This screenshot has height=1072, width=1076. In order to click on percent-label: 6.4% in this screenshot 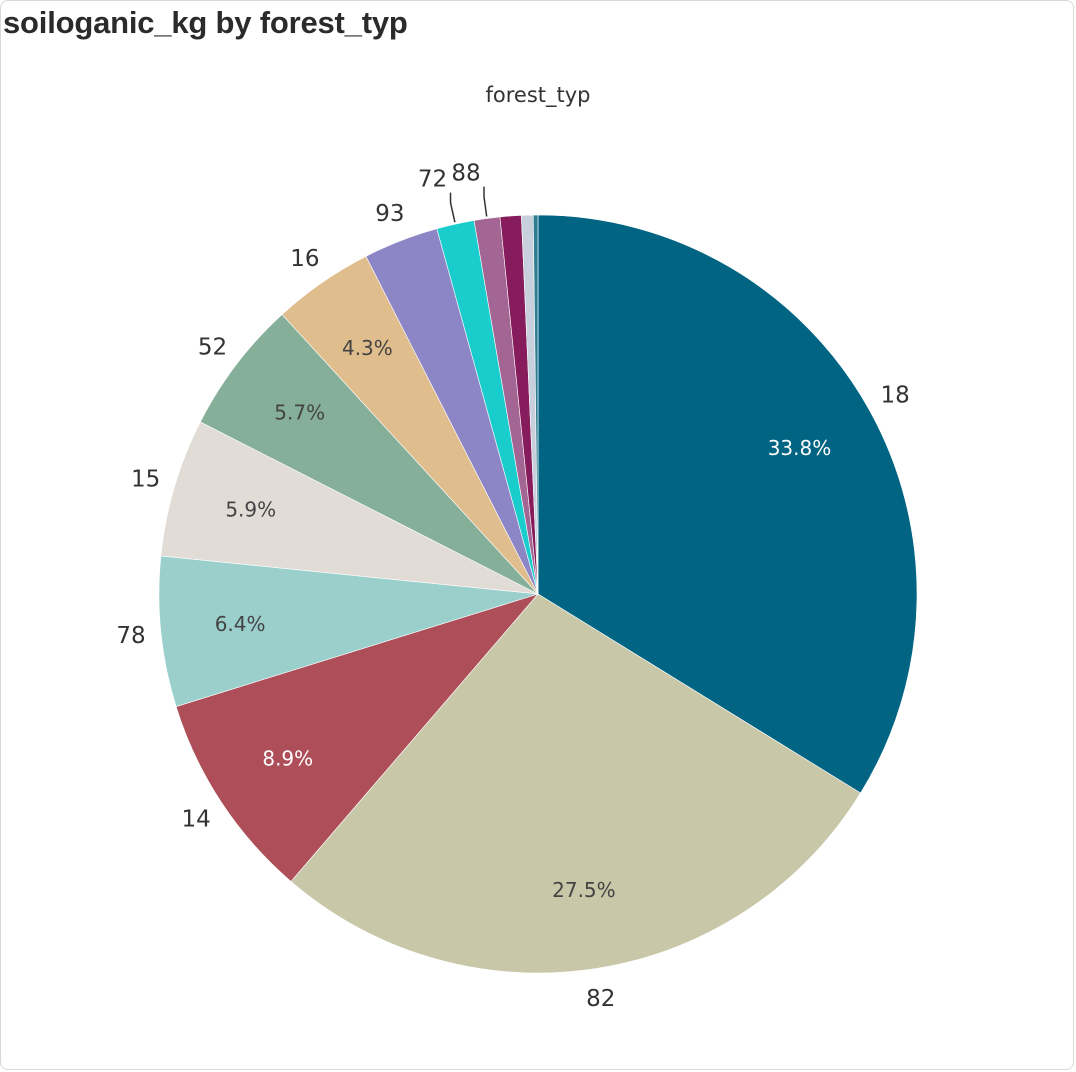, I will do `click(240, 624)`.